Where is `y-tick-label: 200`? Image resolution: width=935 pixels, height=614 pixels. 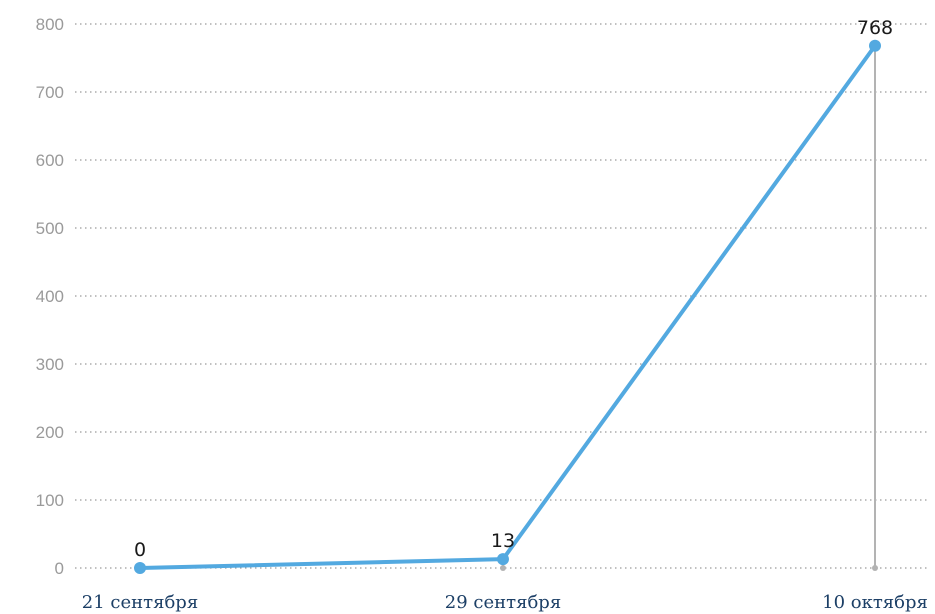
y-tick-label: 200 is located at coordinates (50, 432).